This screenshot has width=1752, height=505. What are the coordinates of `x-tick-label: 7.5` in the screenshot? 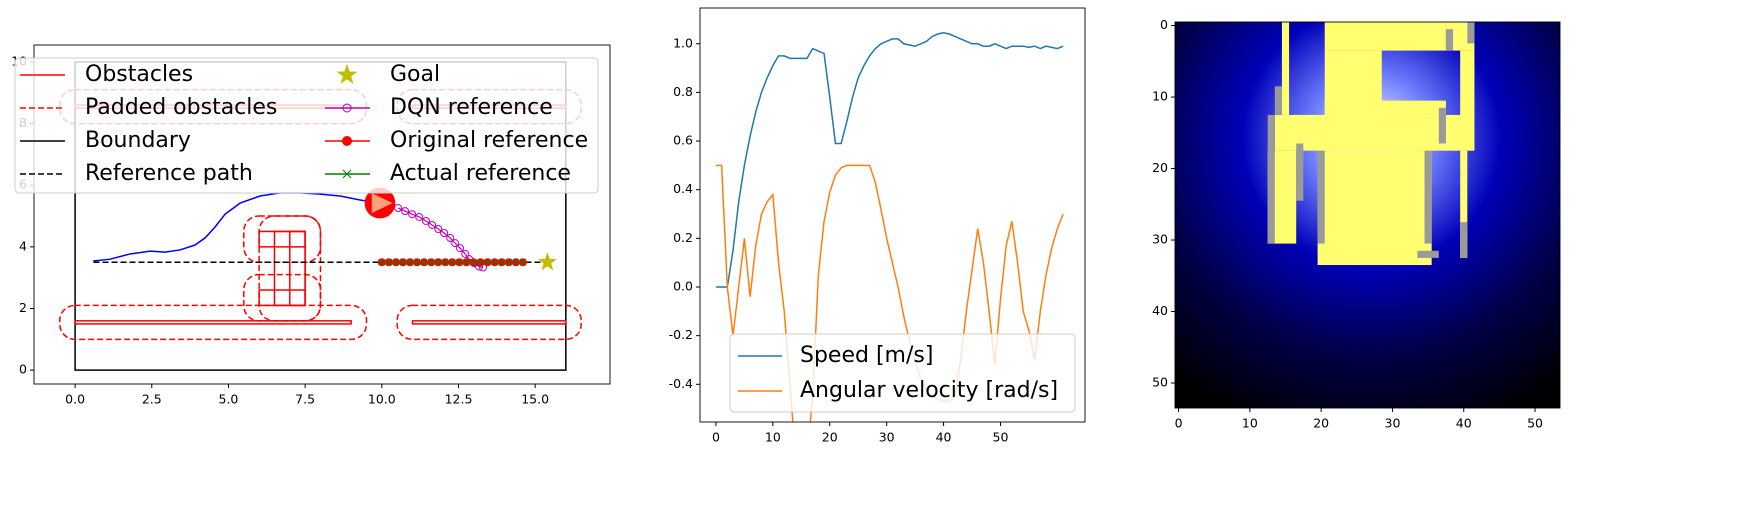 It's located at (305, 399).